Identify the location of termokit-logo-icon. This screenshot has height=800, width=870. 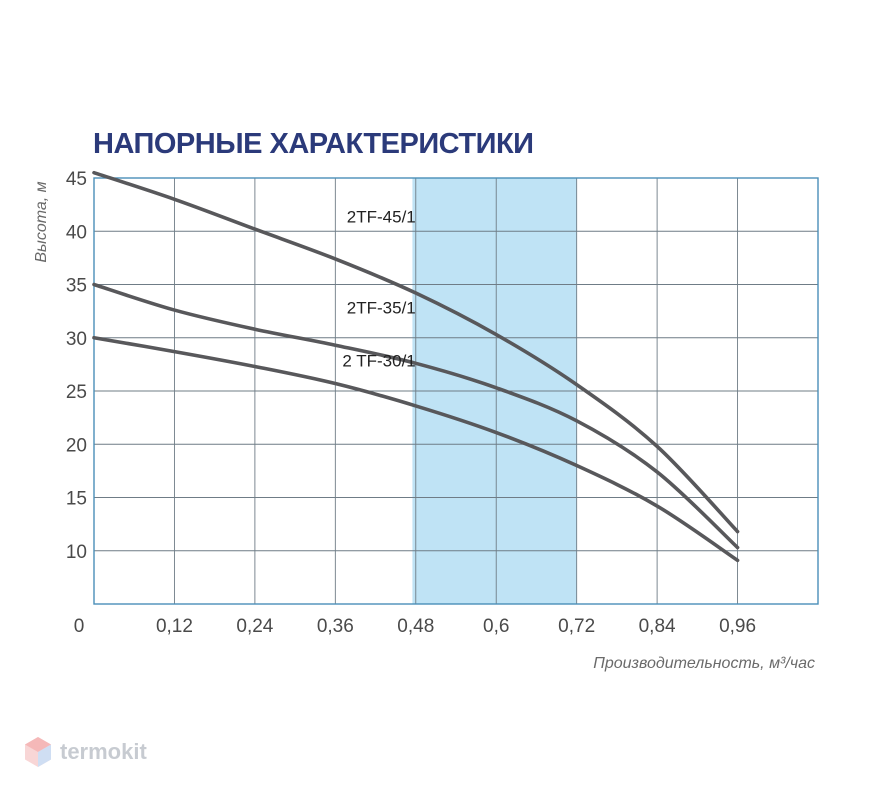
(38, 752).